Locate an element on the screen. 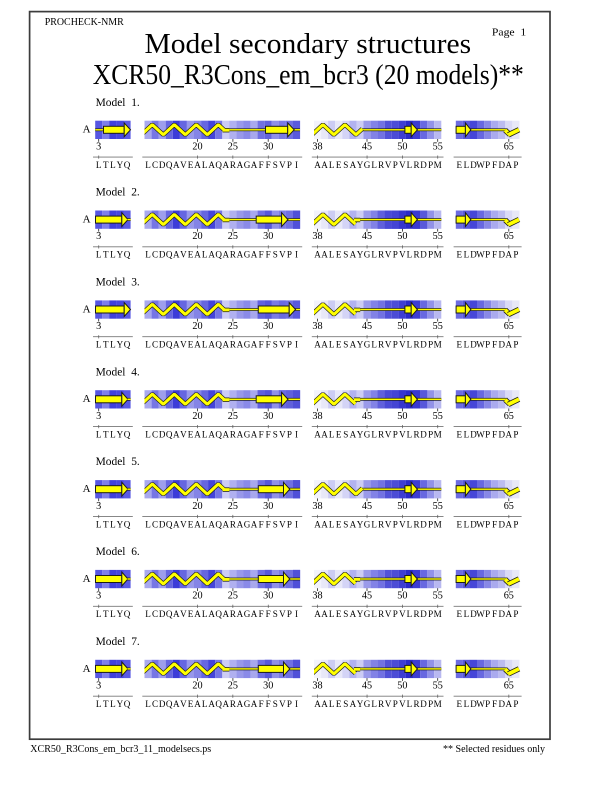  svg-text: Model 4. is located at coordinates (118, 372).